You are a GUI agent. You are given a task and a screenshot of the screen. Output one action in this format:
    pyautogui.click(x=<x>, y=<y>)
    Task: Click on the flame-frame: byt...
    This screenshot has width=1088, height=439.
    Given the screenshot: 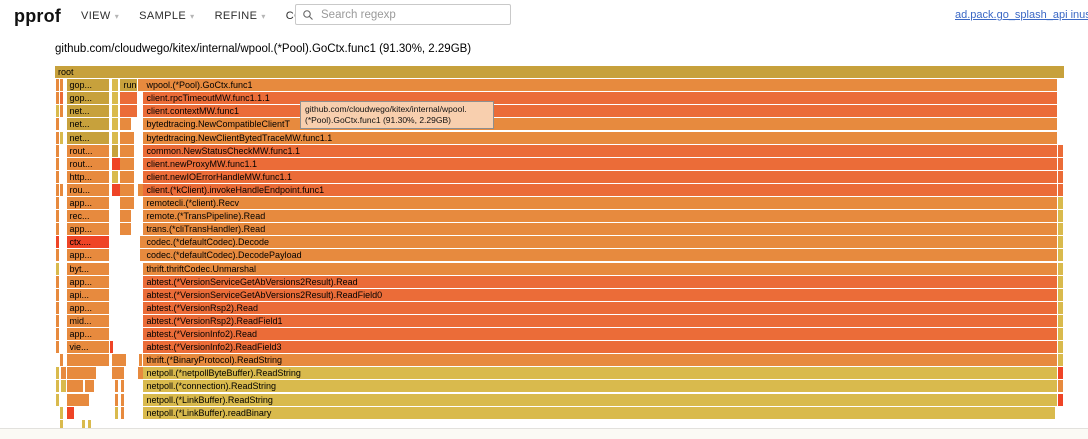 What is the action you would take?
    pyautogui.click(x=88, y=268)
    